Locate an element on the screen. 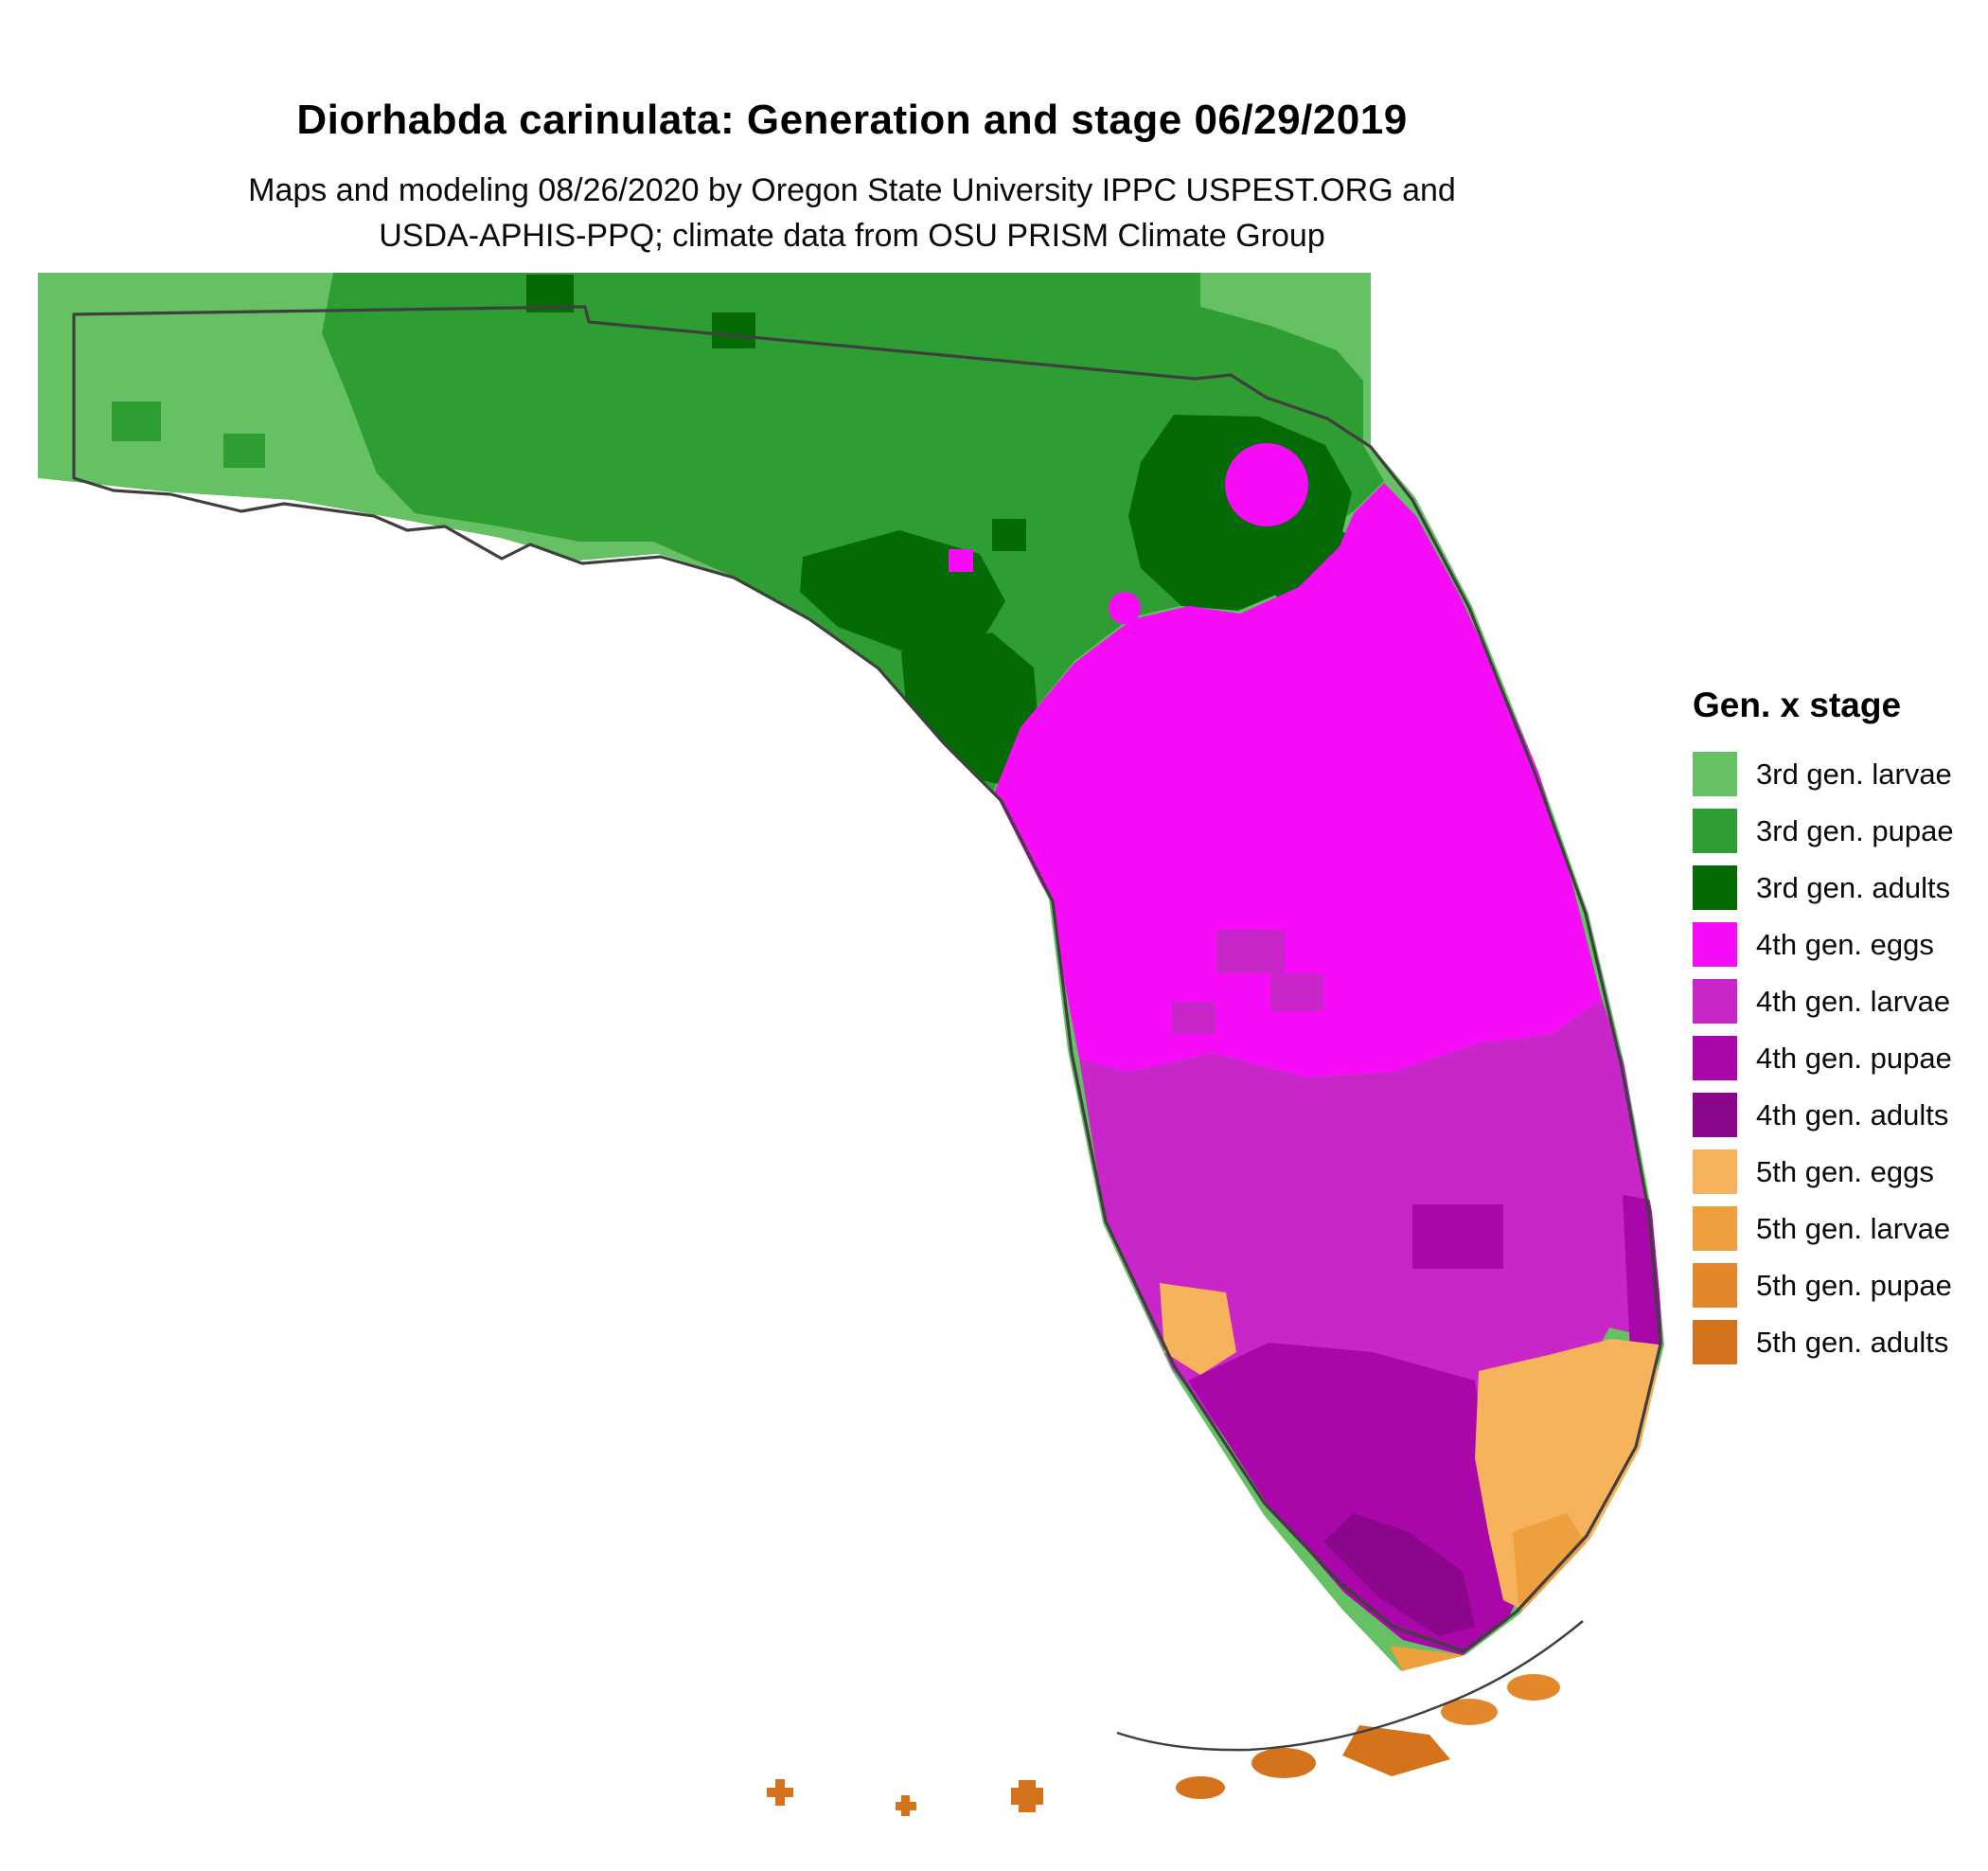 Image resolution: width=1988 pixels, height=1871 pixels. legend-item-label: 5th gen. pupae is located at coordinates (1854, 1285).